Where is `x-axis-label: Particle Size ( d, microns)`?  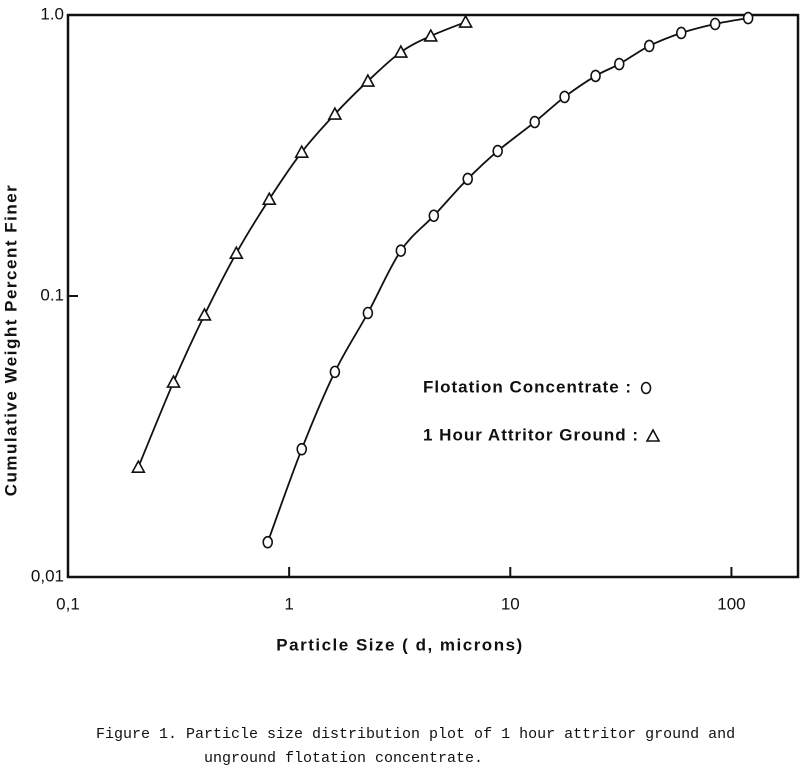
x-axis-label: Particle Size ( d, microns) is located at coordinates (399, 644).